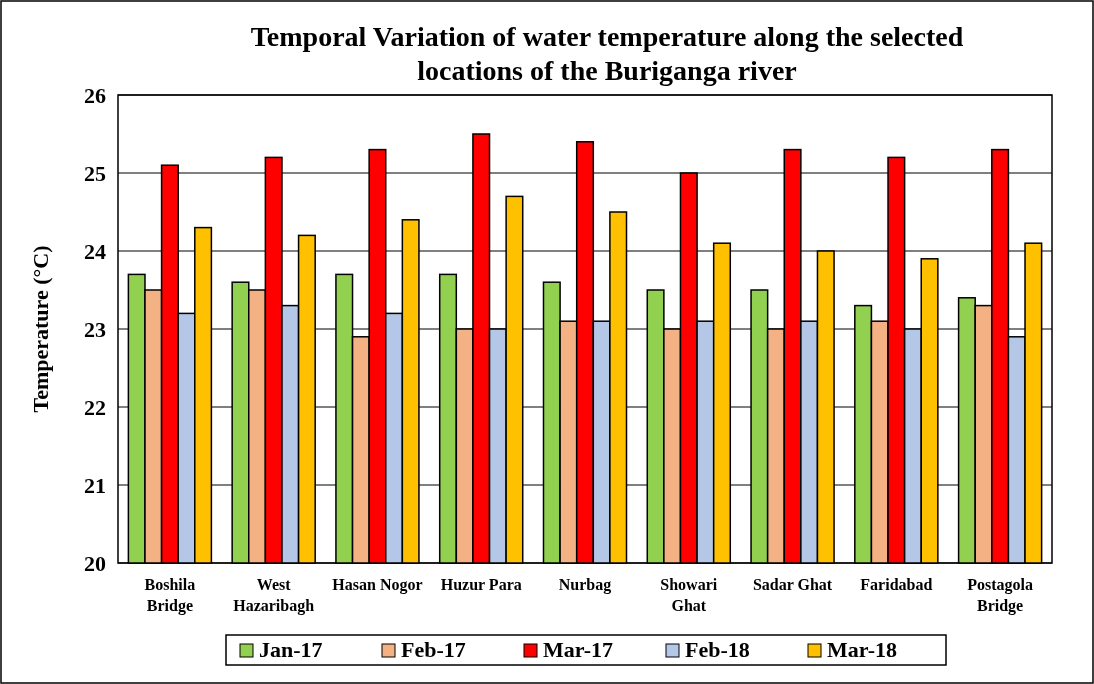  Describe the element at coordinates (896, 584) in the screenshot. I see `x-tick-label: Faridabad` at that location.